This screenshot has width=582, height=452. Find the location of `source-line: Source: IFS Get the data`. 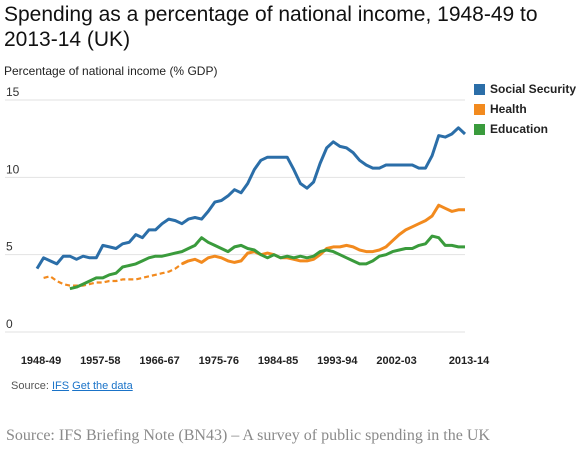

source-line: Source: IFS Get the data is located at coordinates (72, 386).